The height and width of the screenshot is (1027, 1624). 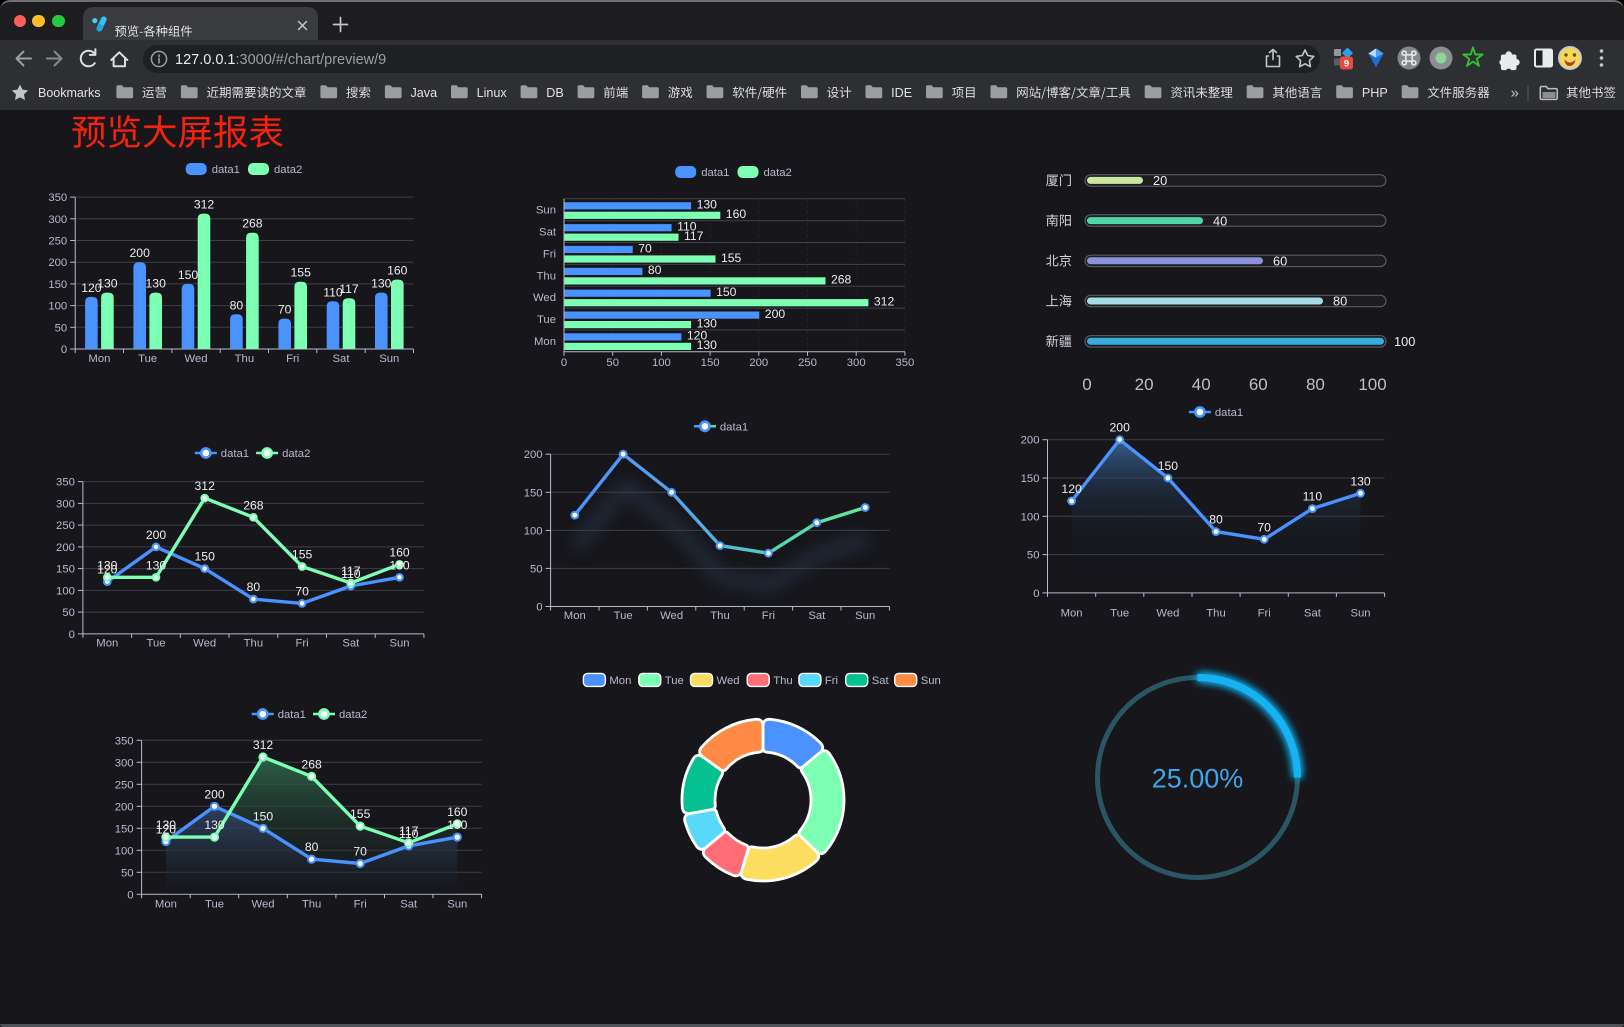 What do you see at coordinates (555, 93) in the screenshot?
I see `svg-text: DB` at bounding box center [555, 93].